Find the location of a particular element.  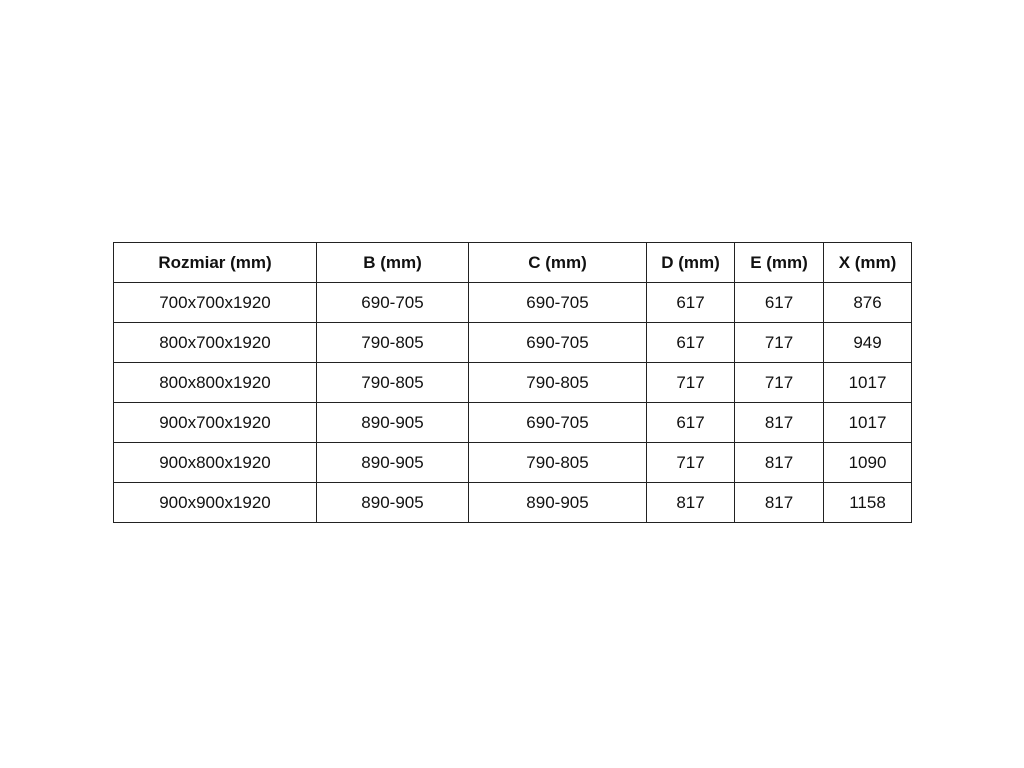

table-row: 900x900x1920 890-905 890-905 817 817 1158 is located at coordinates (512, 502).